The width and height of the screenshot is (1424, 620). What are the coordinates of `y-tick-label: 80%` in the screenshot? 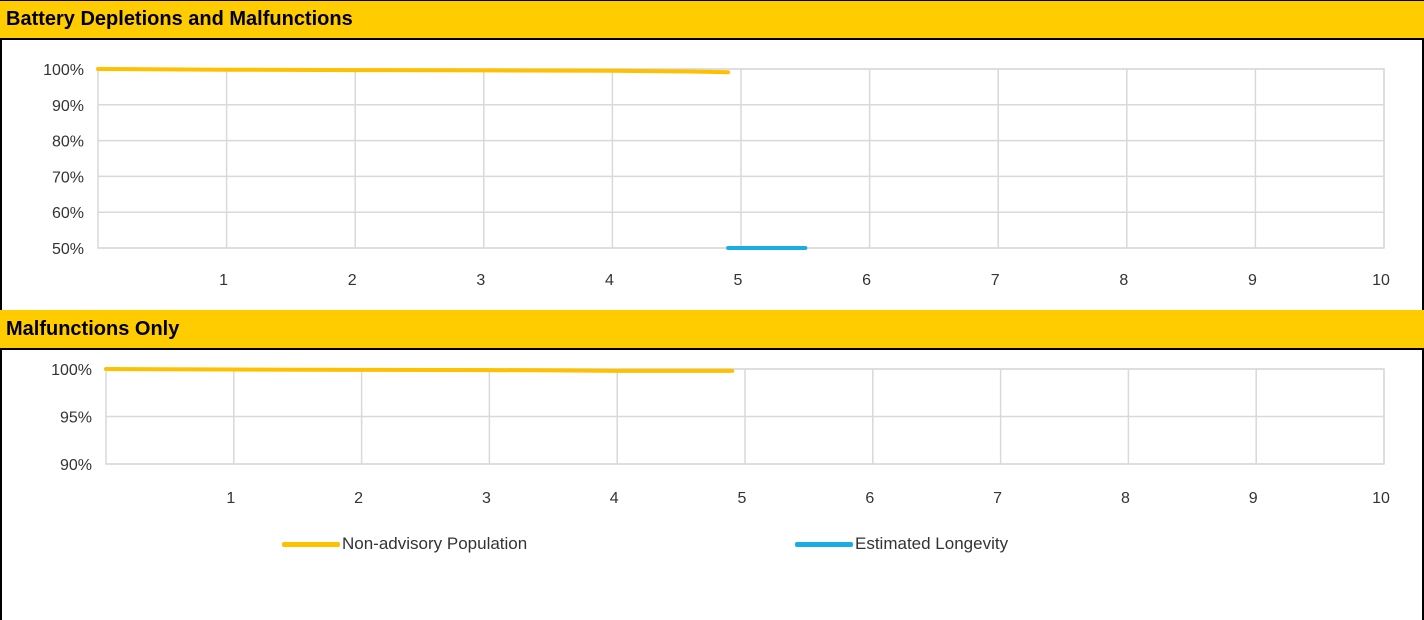 It's located at (68, 142).